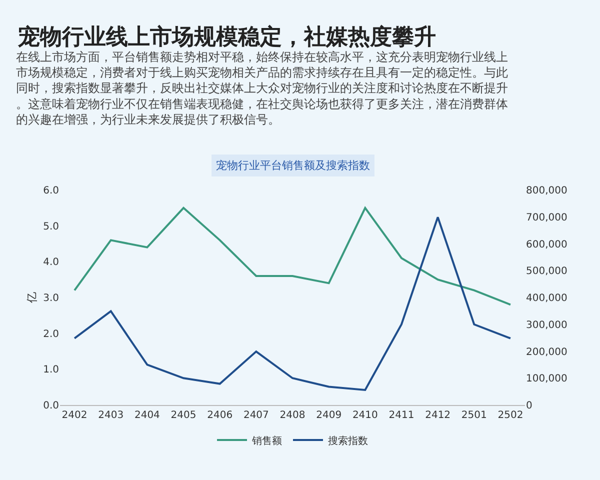 This screenshot has width=600, height=480. What do you see at coordinates (51, 191) in the screenshot?
I see `y-tick-label: 6.0` at bounding box center [51, 191].